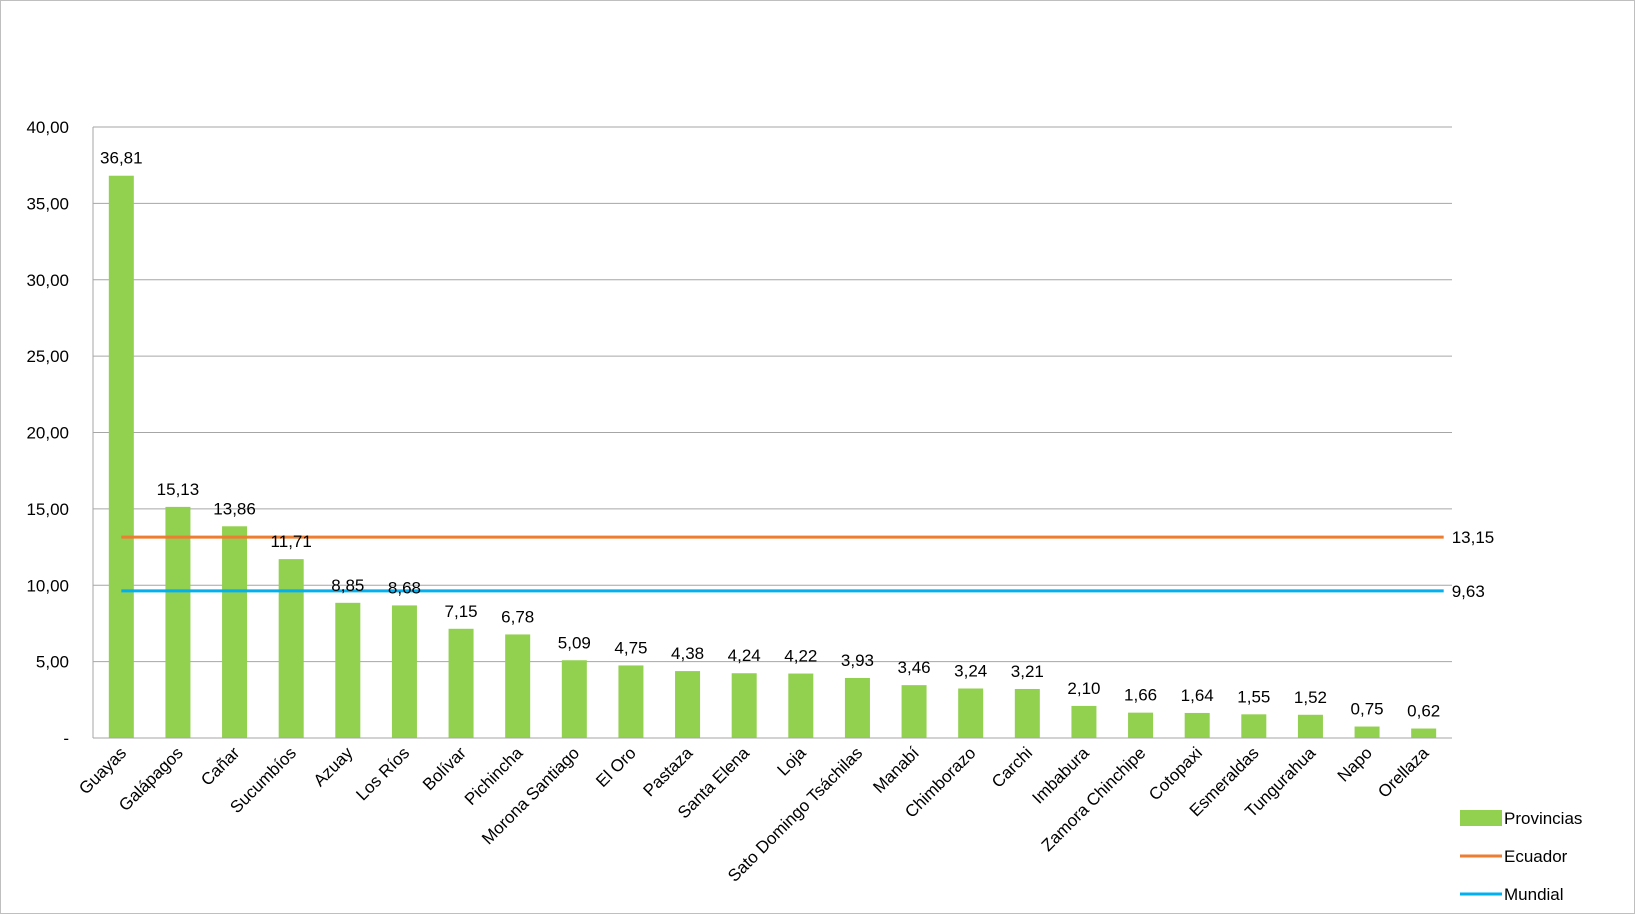  Describe the element at coordinates (1536, 856) in the screenshot. I see `legend-label: Ecuador` at that location.